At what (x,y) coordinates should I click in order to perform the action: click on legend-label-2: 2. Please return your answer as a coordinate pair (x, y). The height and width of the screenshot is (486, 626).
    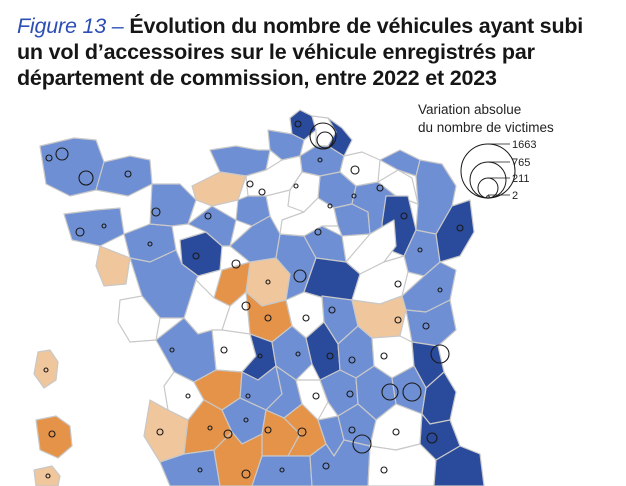
    Looking at the image, I should click on (515, 195).